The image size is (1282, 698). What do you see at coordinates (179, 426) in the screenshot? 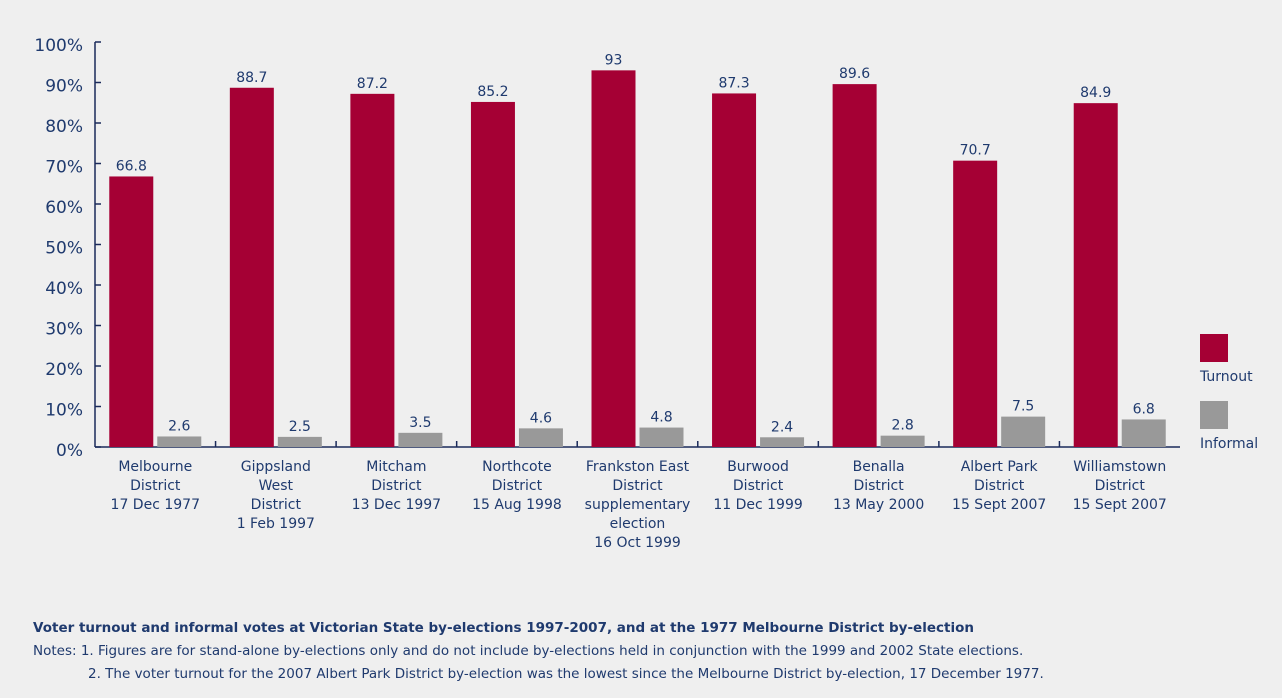
I see `value-label: 2.6` at bounding box center [179, 426].